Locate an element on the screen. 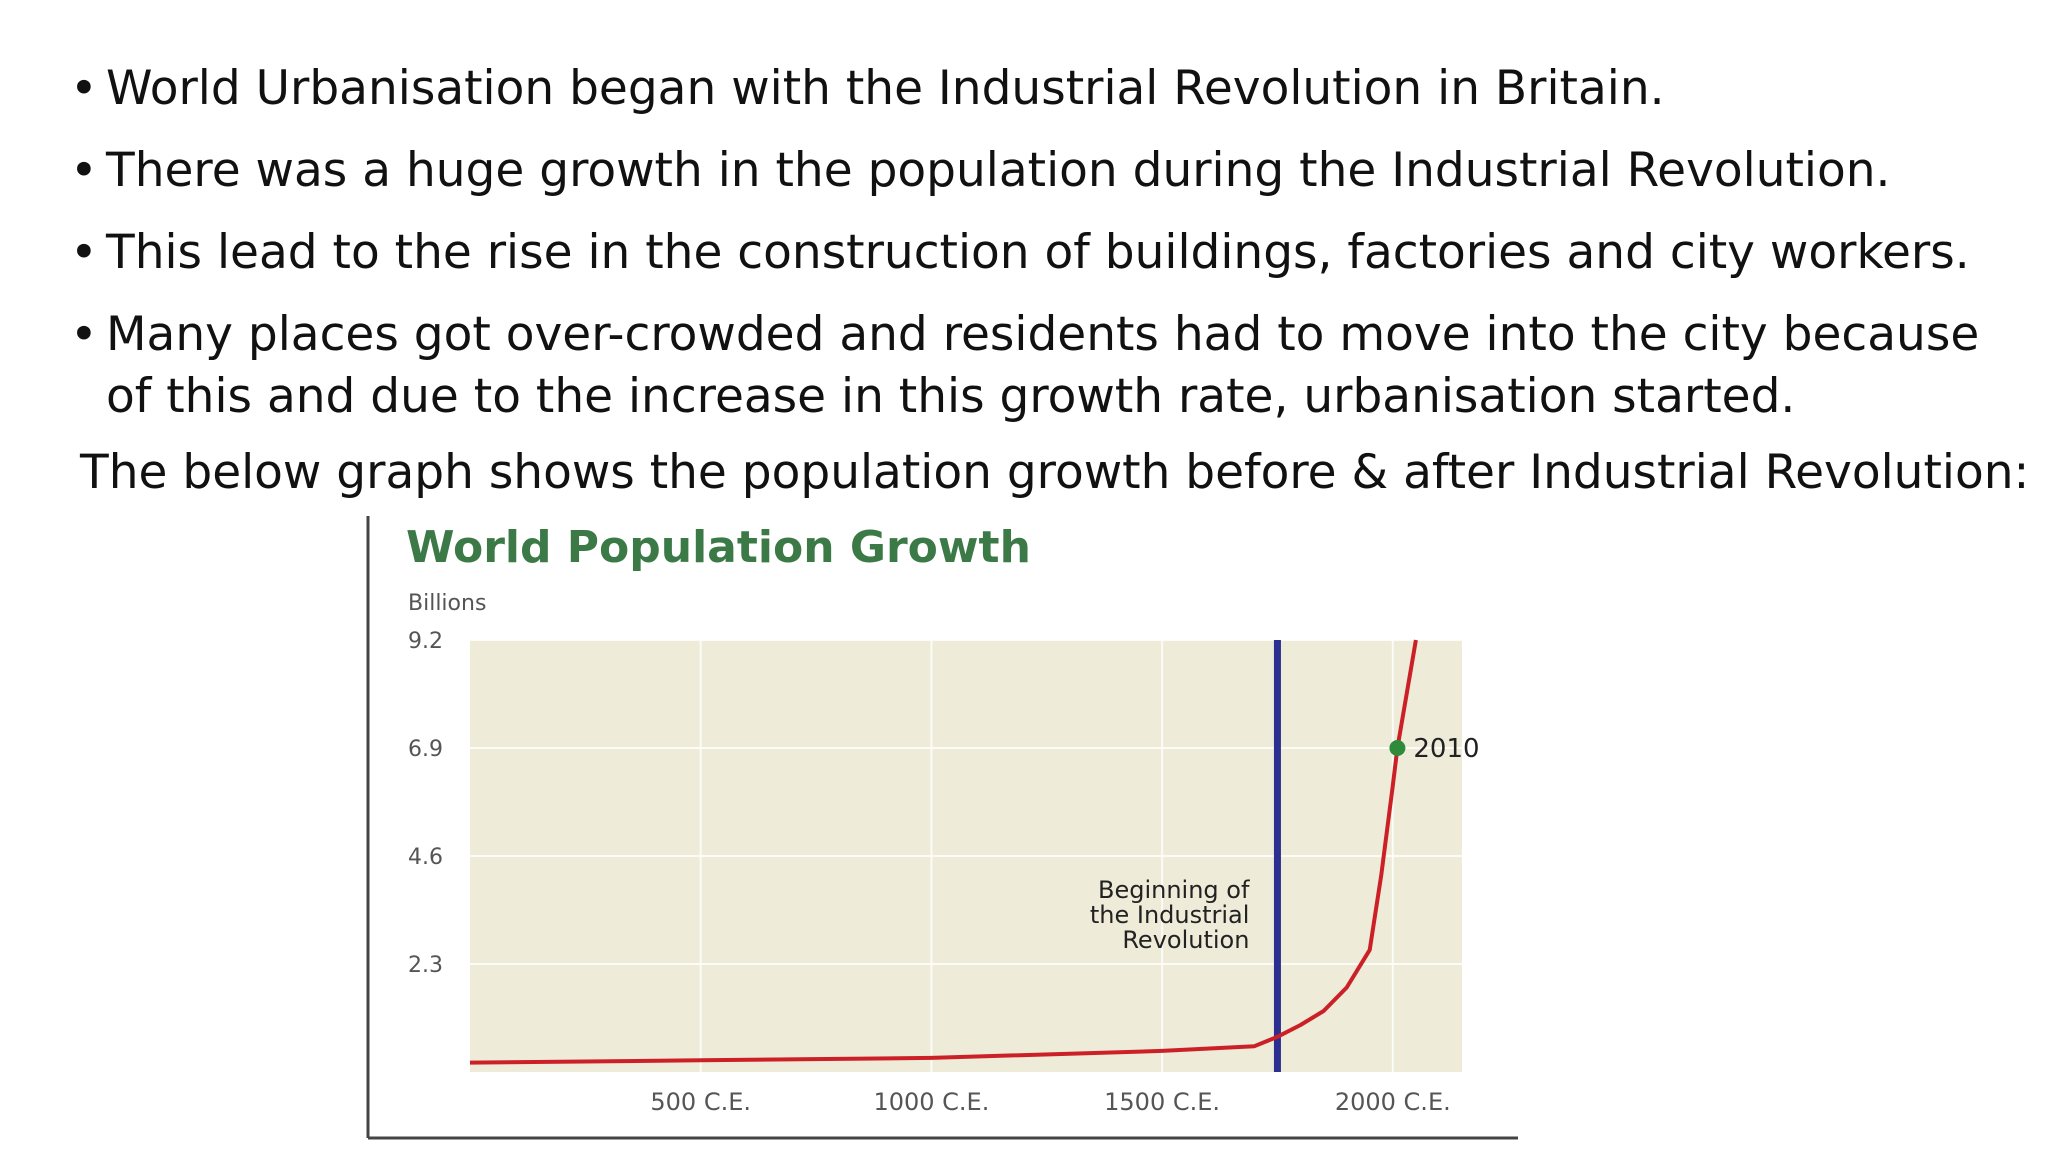  data-point-2010 is located at coordinates (1397, 748).